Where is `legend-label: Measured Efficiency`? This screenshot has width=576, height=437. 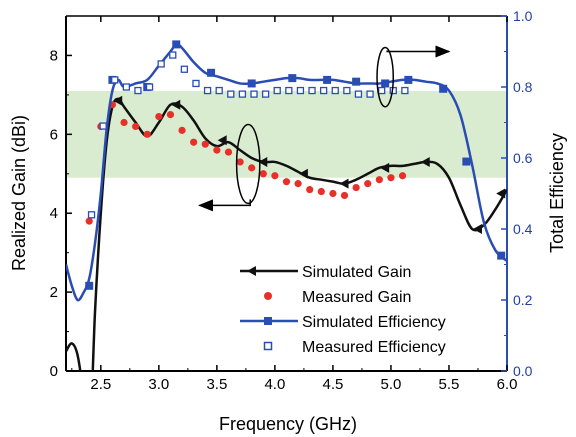
legend-label: Measured Efficiency is located at coordinates (374, 347).